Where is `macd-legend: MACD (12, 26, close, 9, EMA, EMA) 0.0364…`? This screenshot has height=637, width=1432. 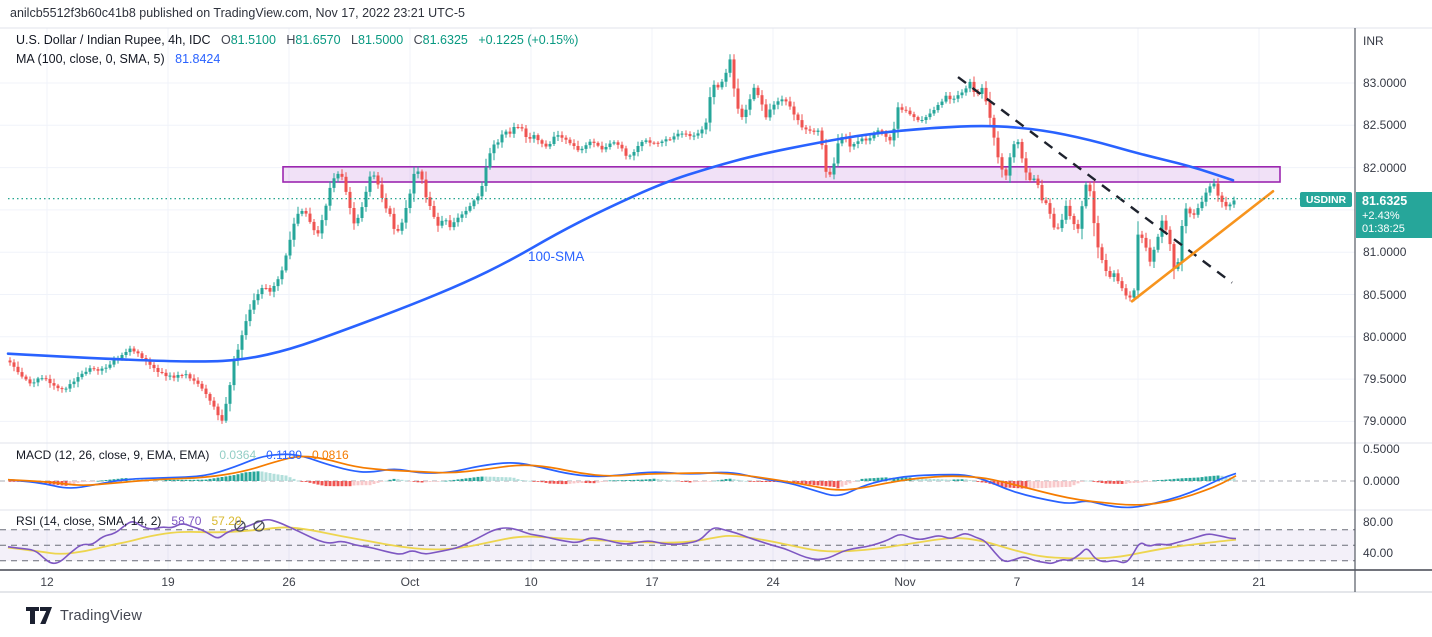 macd-legend: MACD (12, 26, close, 9, EMA, EMA) 0.0364… is located at coordinates (182, 455).